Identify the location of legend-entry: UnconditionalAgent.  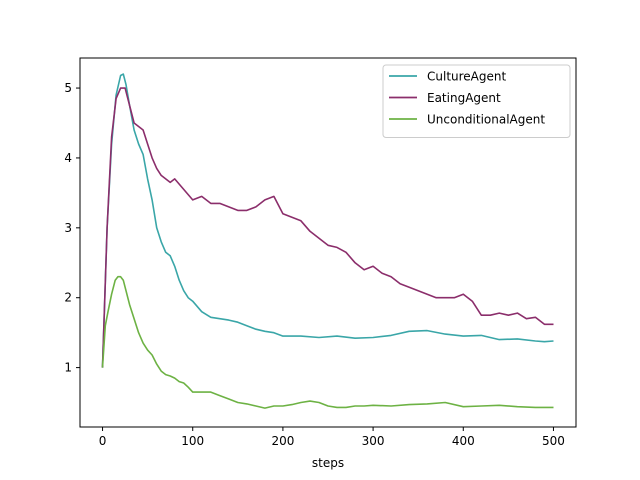
(486, 120).